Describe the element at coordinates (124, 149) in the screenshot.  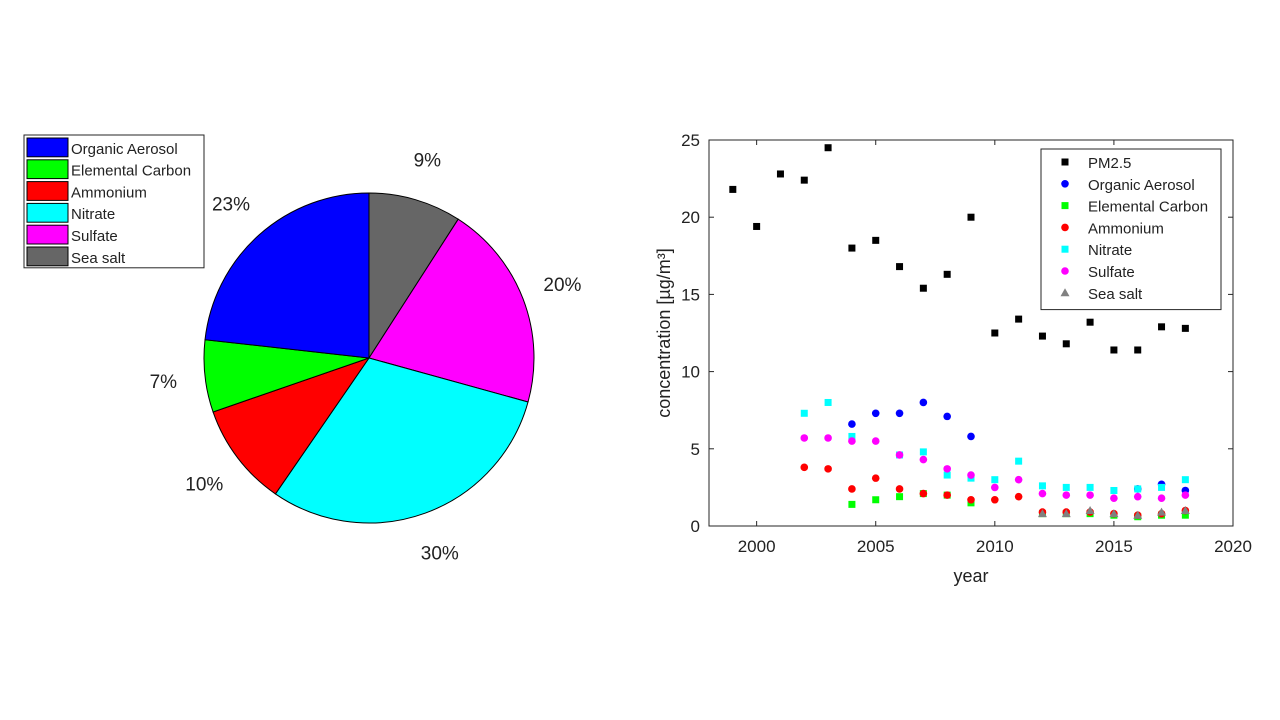
I see `pie-legend-label-organic-aerosol: Organic Aerosol` at that location.